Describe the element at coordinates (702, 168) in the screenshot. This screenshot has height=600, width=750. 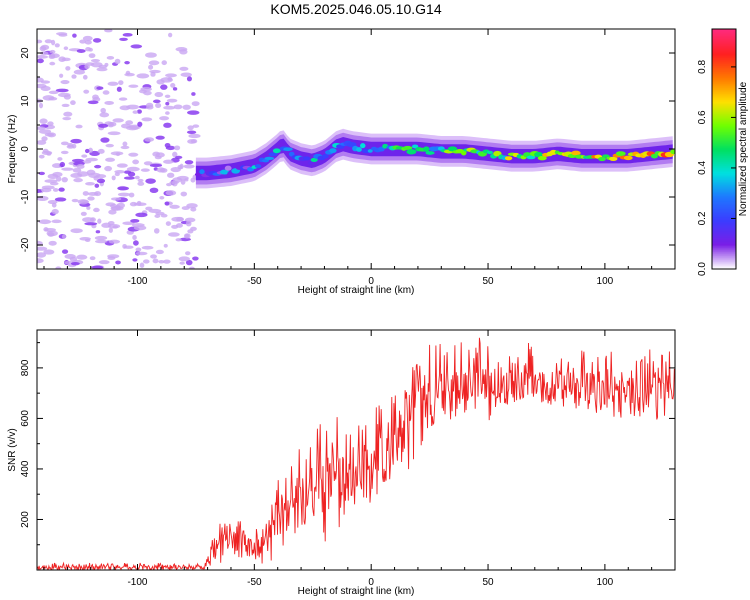
I see `colorbar-tick-label: 0.4` at that location.